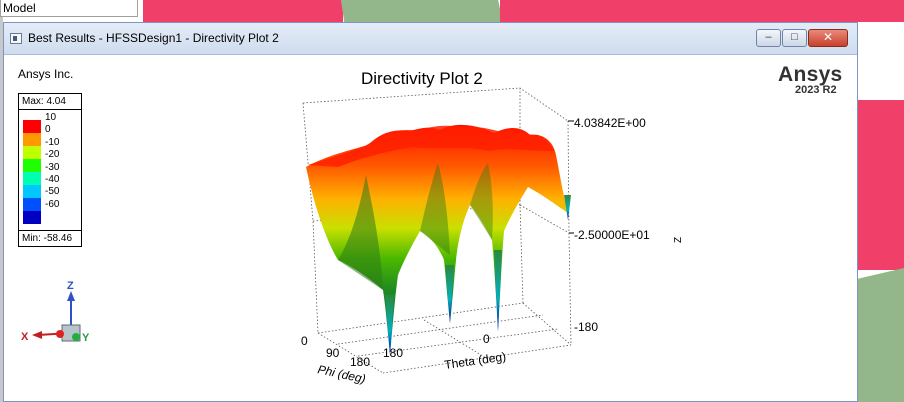 The height and width of the screenshot is (402, 904). Describe the element at coordinates (44, 101) in the screenshot. I see `legend-max: Max: 4.04` at that location.